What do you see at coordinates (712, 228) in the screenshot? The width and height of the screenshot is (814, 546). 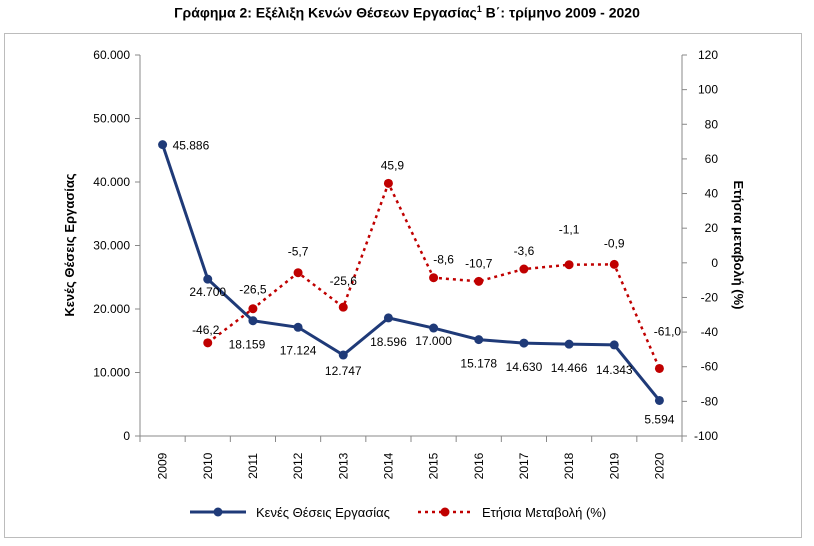 I see `y-right-tick-label: 20` at bounding box center [712, 228].